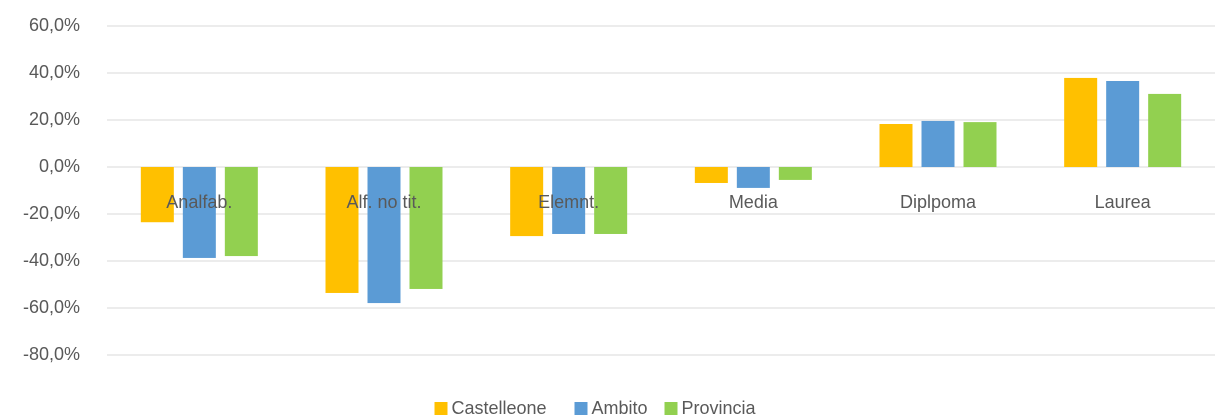 The height and width of the screenshot is (420, 1219). Describe the element at coordinates (620, 408) in the screenshot. I see `legend-label: Ambito` at that location.